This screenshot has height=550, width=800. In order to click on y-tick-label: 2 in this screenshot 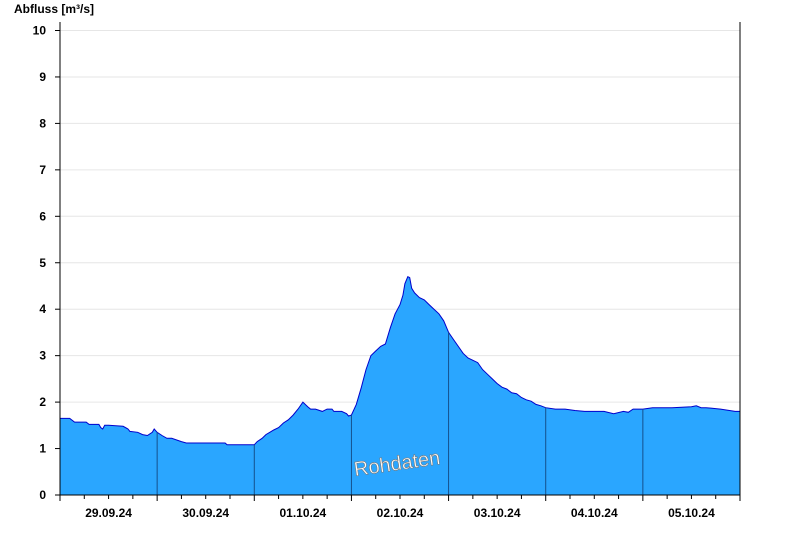, I will do `click(42, 402)`.